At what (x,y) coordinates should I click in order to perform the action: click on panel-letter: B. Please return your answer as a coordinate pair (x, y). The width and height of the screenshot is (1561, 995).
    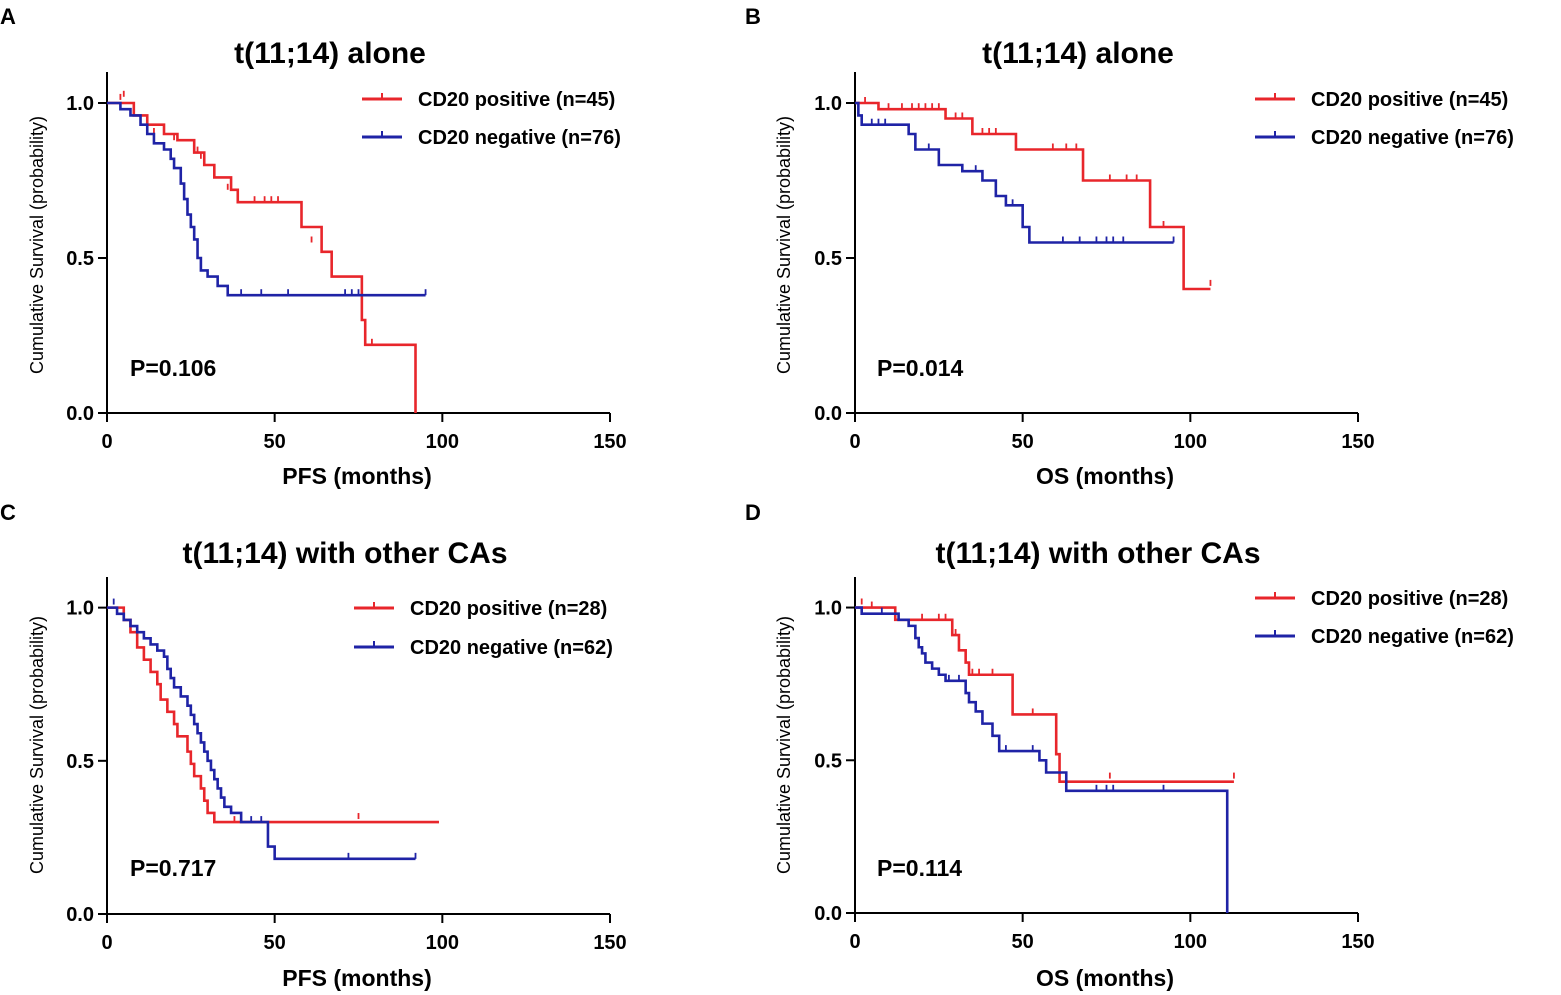
    Looking at the image, I should click on (753, 16).